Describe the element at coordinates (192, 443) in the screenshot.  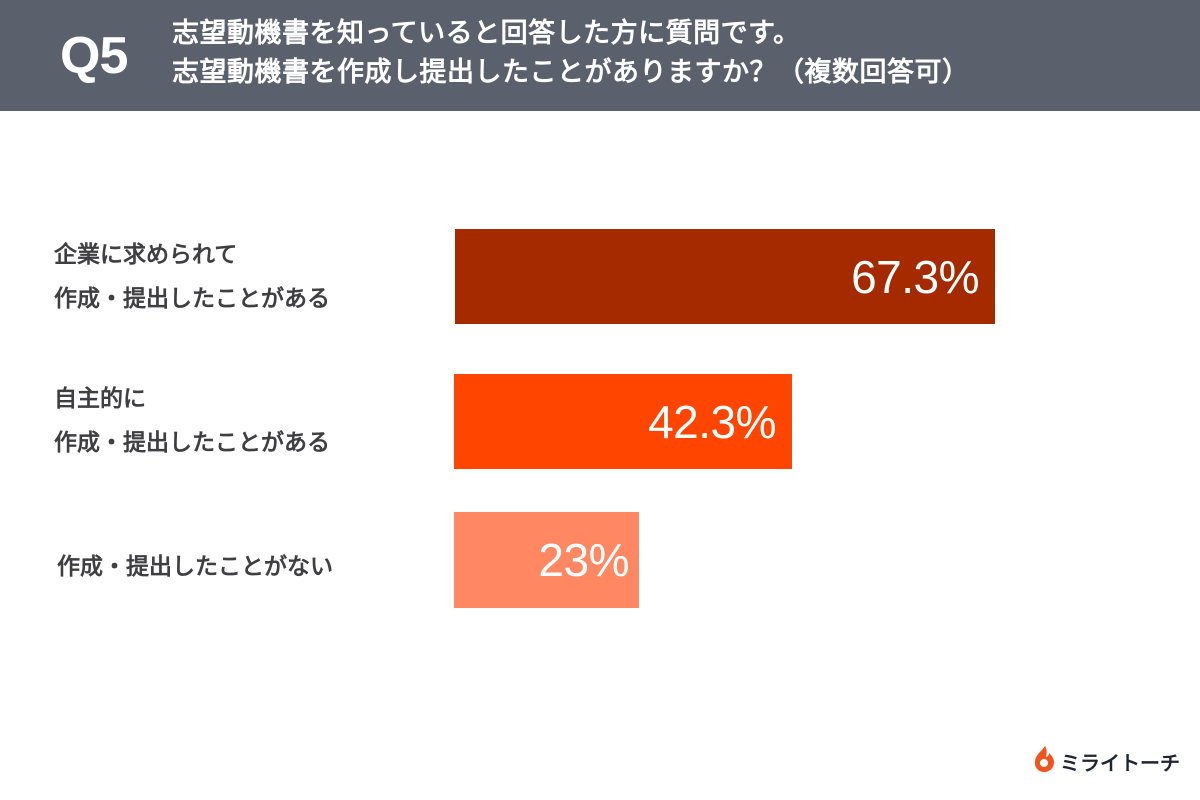
I see `category-label-2-line-2: 作成・提出したことがある` at that location.